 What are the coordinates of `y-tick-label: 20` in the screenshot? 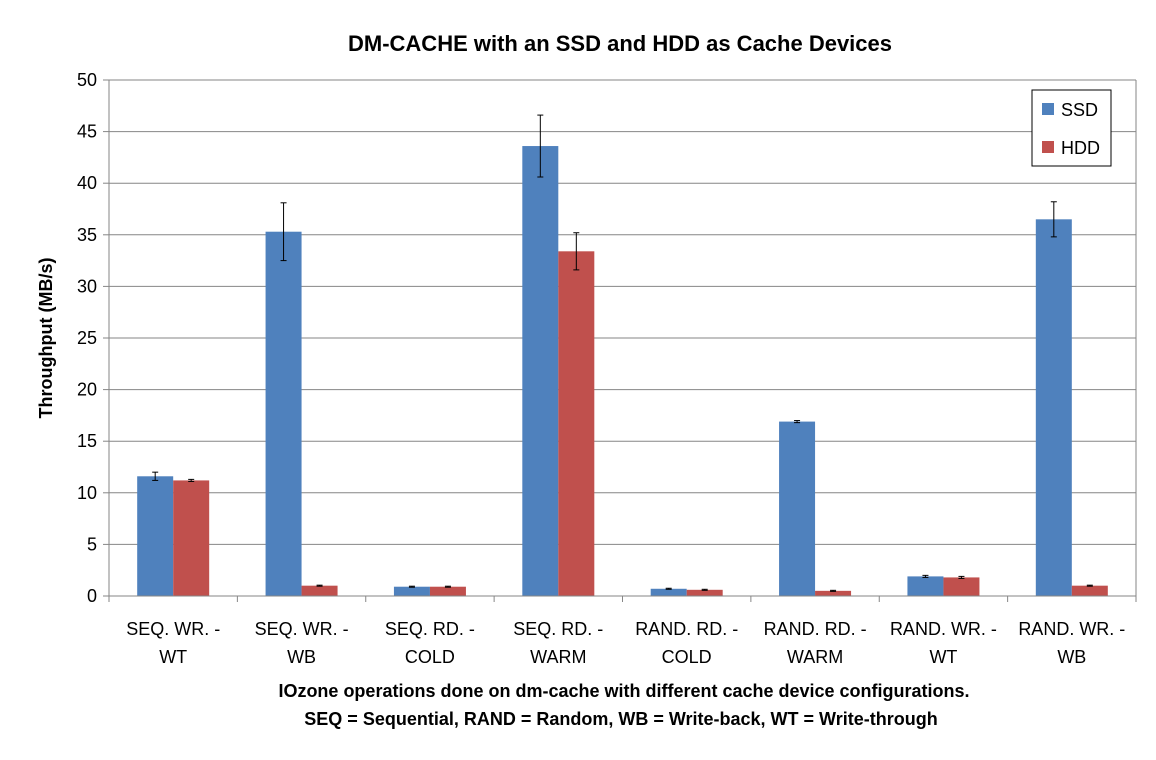 It's located at (87, 390).